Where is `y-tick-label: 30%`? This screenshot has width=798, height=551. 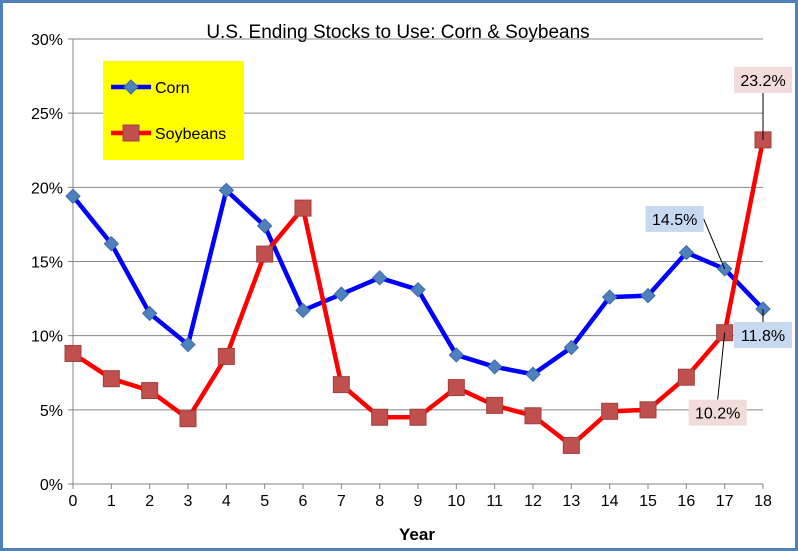
y-tick-label: 30% is located at coordinates (47, 40).